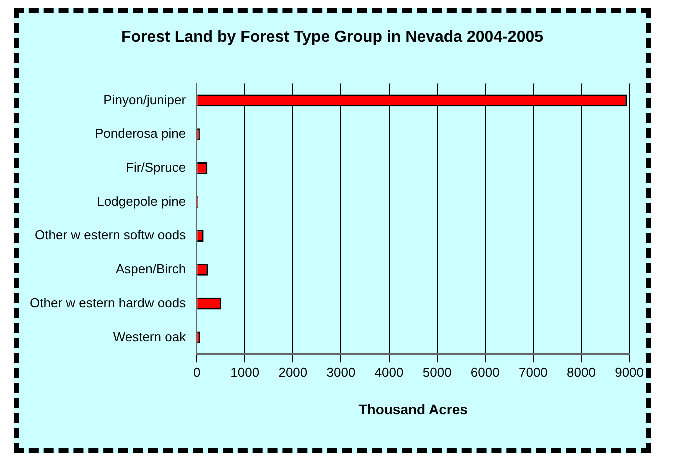  I want to click on x-tick-label: 6000, so click(485, 372).